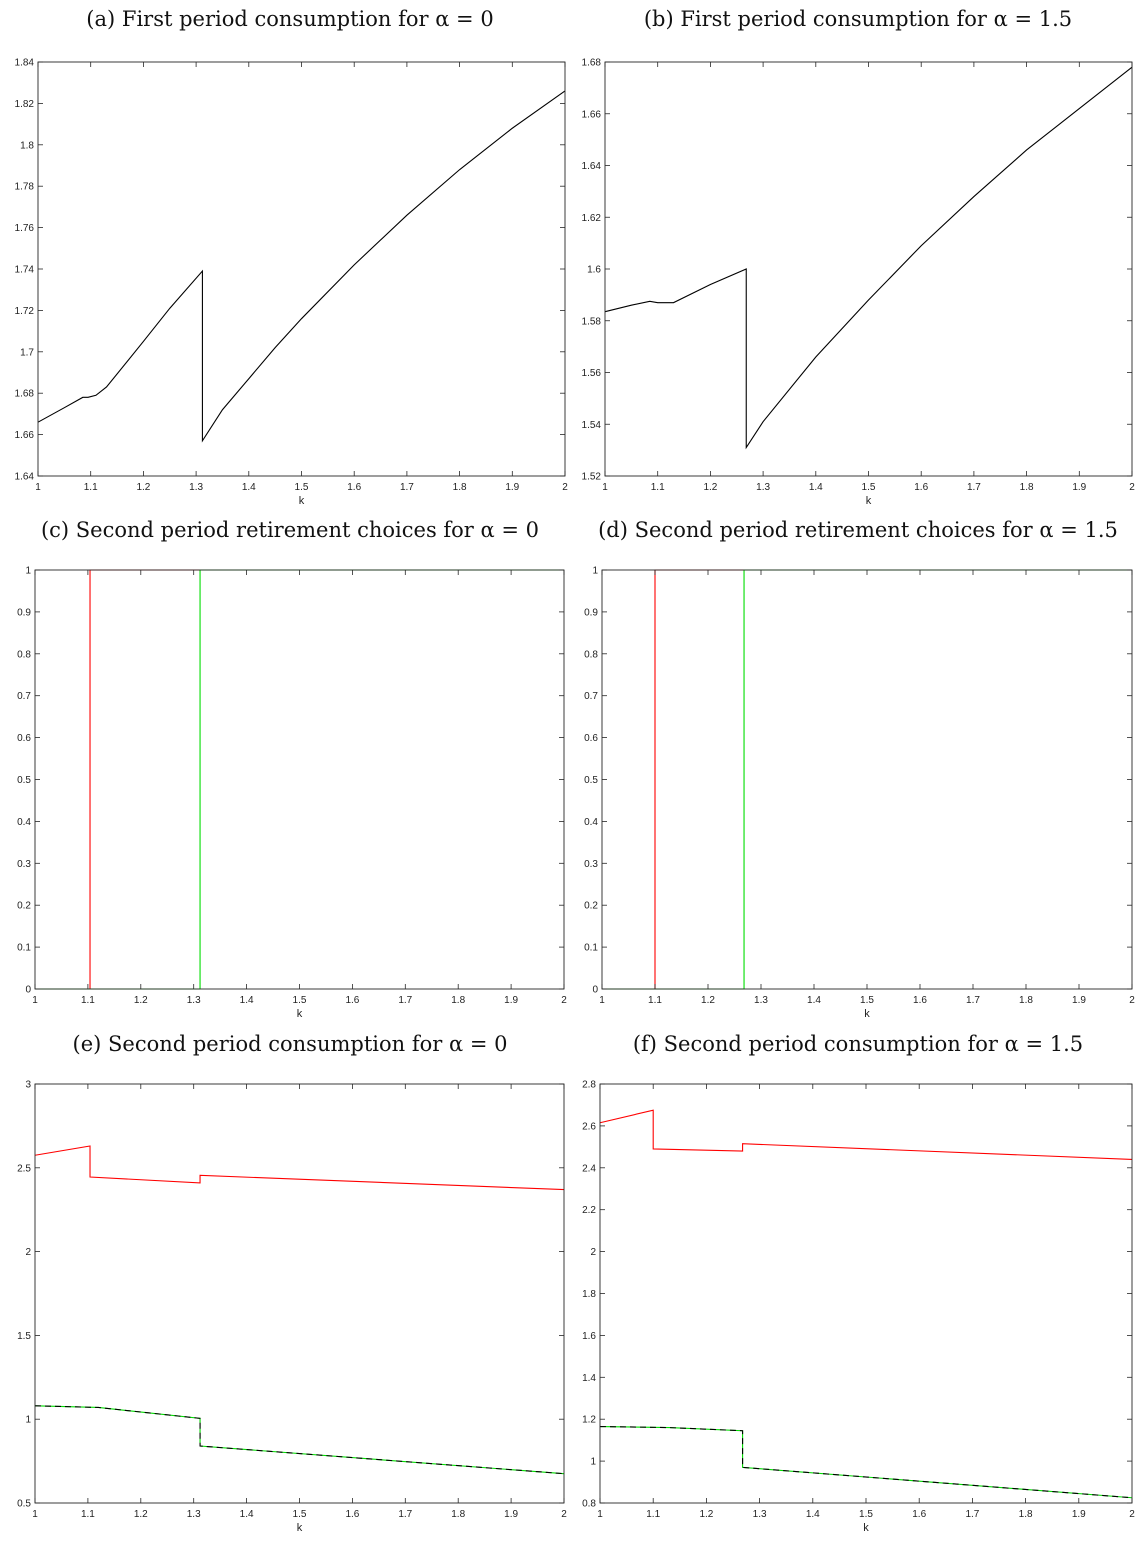 This screenshot has height=1541, width=1140. What do you see at coordinates (589, 1210) in the screenshot?
I see `y-tick-label: 2.2` at bounding box center [589, 1210].